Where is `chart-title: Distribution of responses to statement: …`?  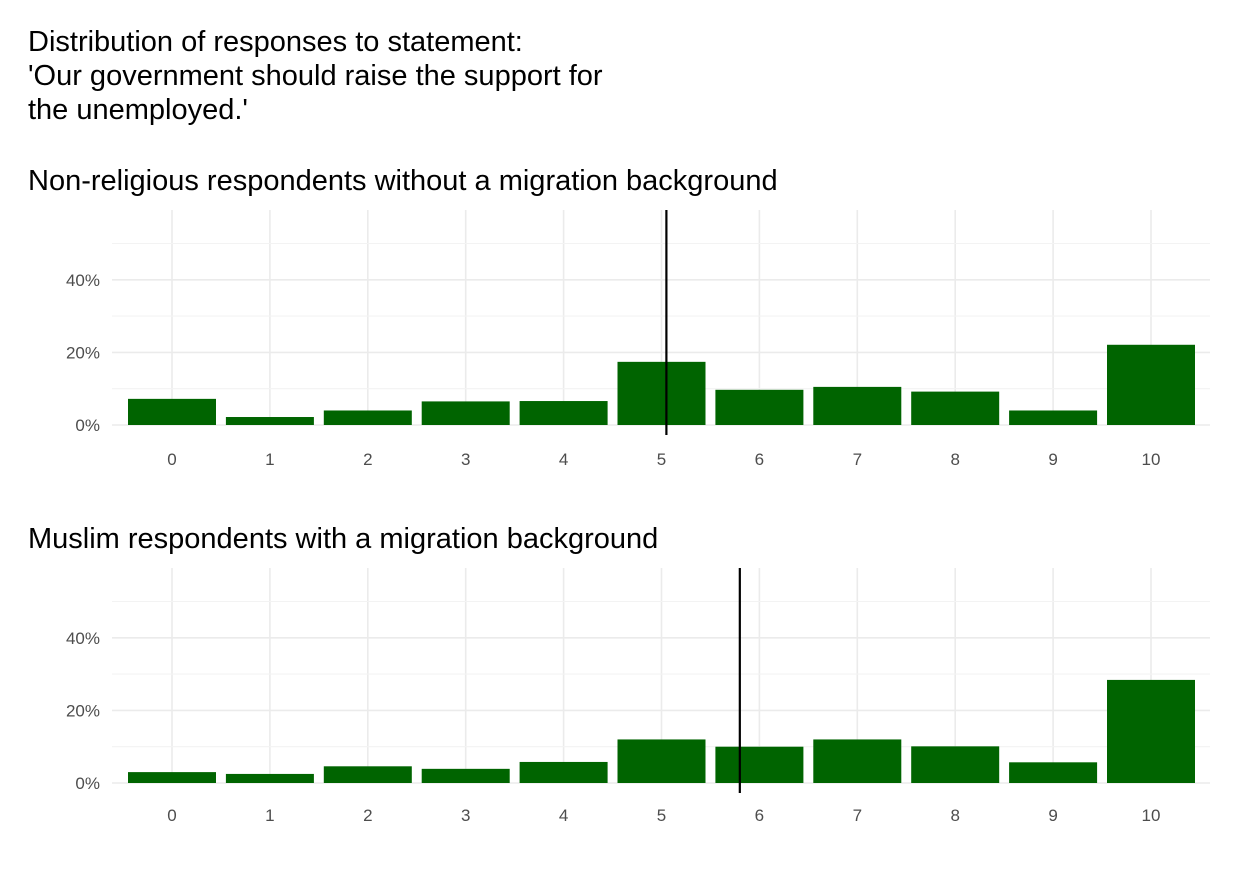 chart-title: Distribution of responses to statement: … is located at coordinates (315, 76).